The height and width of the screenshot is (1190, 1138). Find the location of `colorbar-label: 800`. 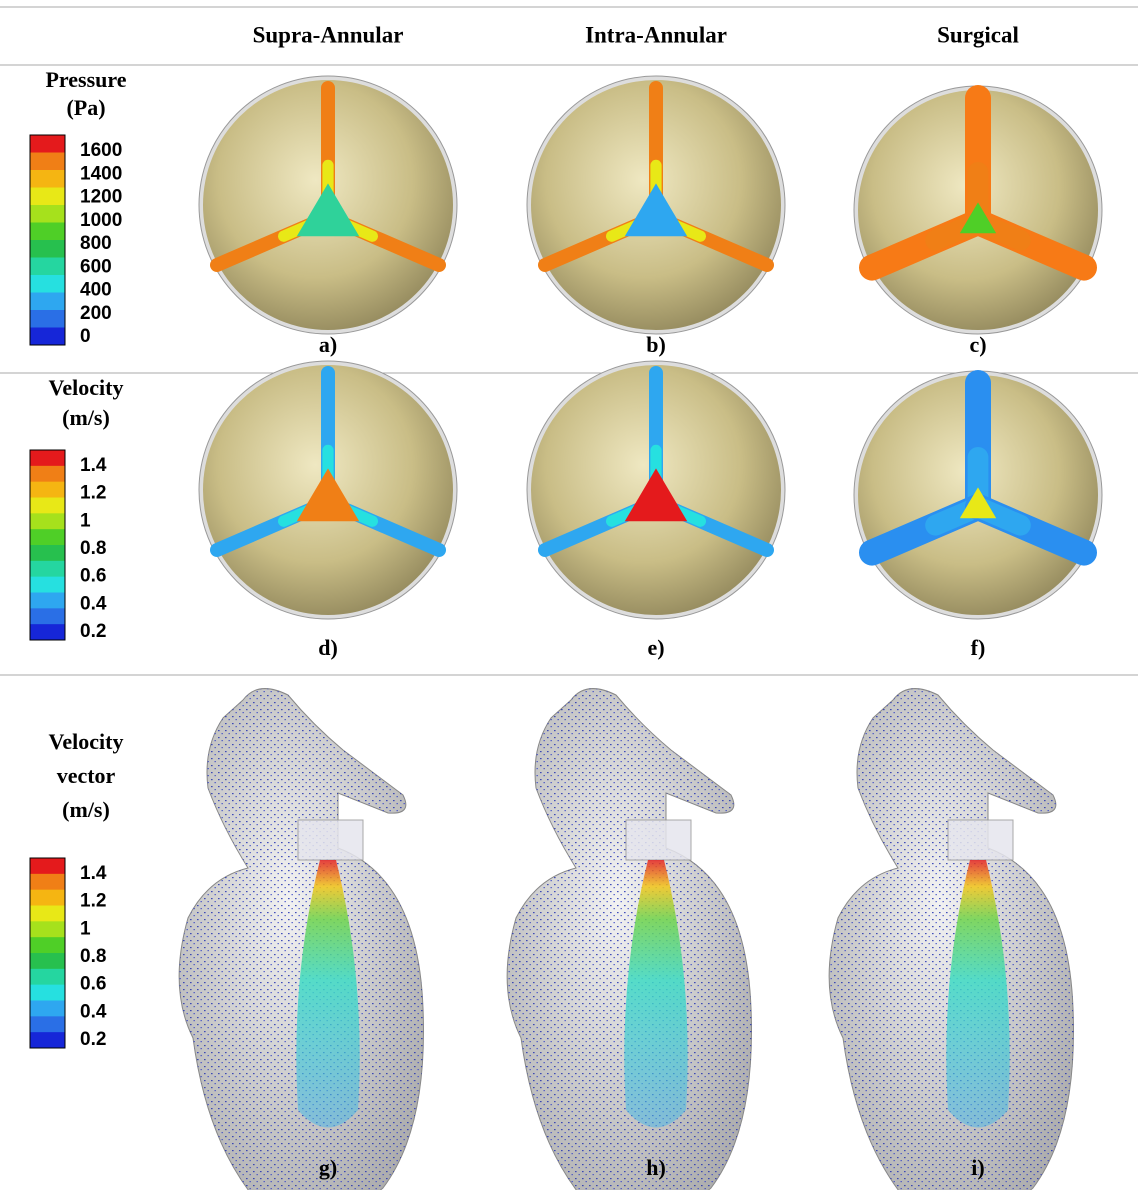

colorbar-label: 800 is located at coordinates (96, 243).